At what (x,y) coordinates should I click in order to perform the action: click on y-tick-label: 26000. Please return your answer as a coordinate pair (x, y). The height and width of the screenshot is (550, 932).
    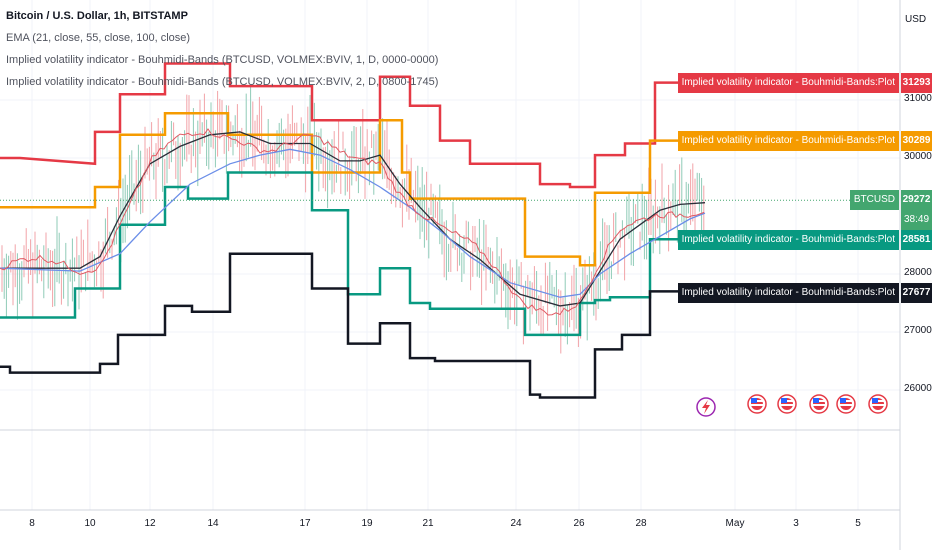
    Looking at the image, I should click on (918, 388).